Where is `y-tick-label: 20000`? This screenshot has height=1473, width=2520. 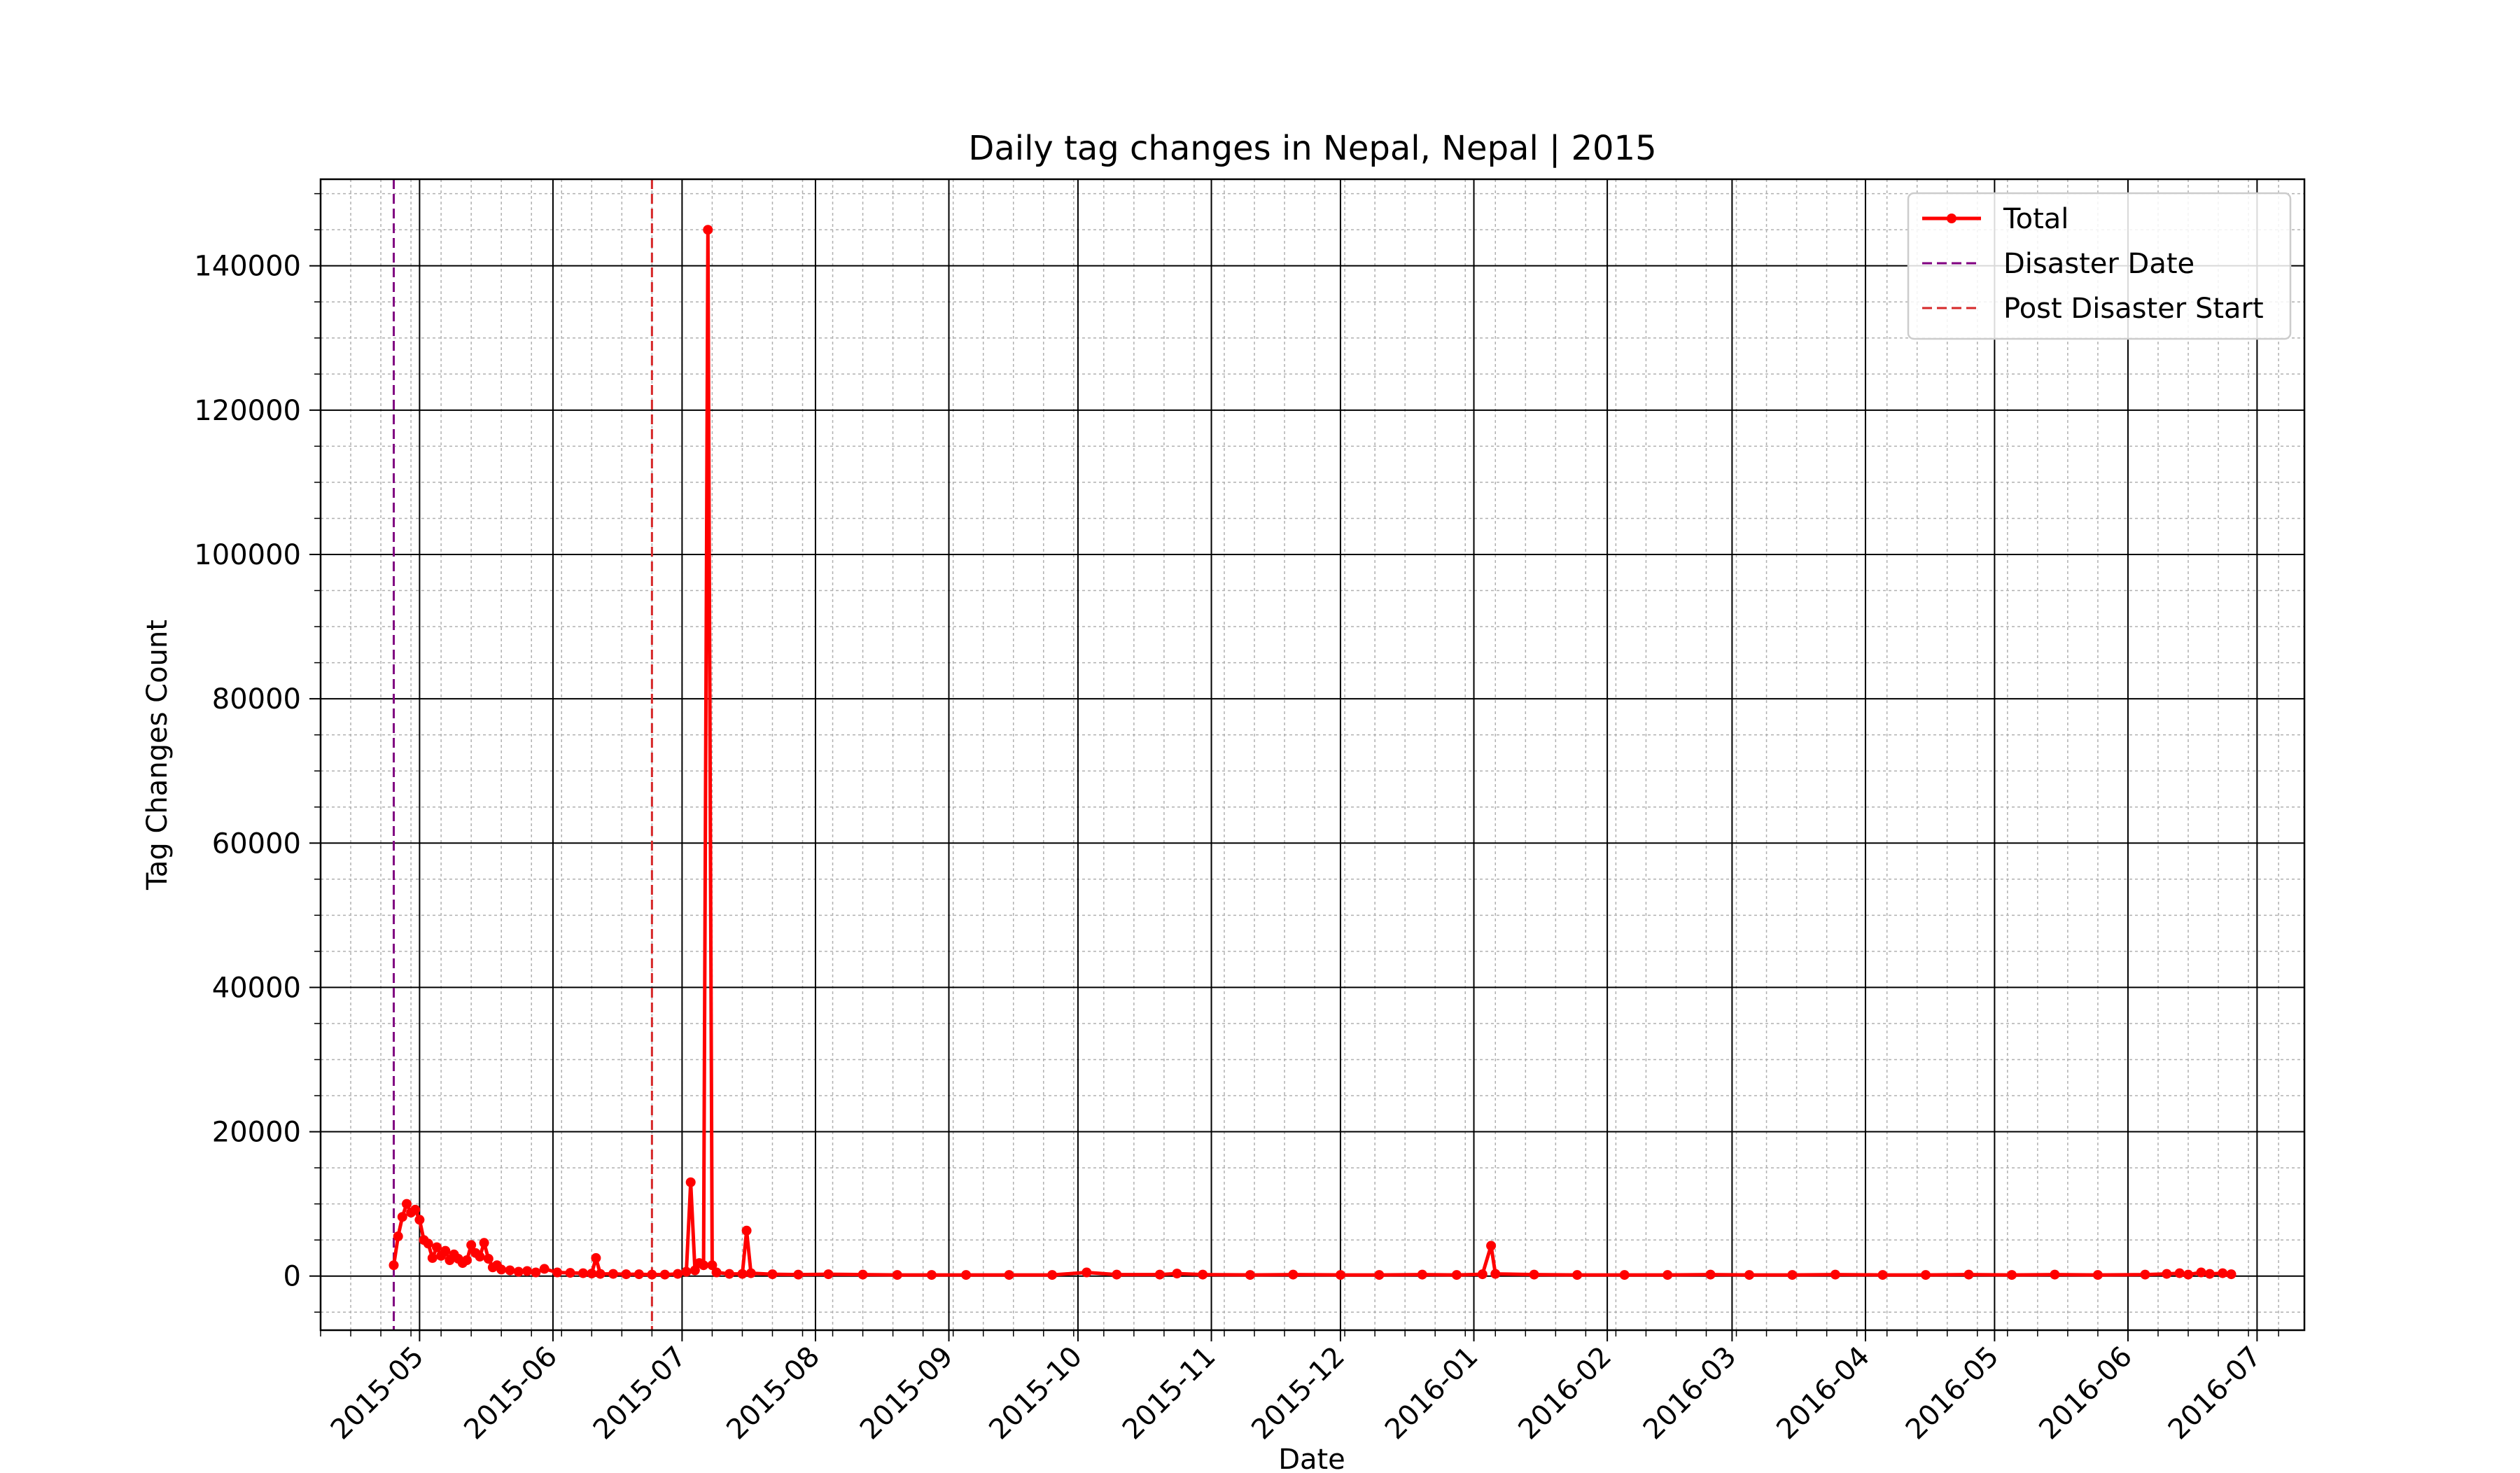
y-tick-label: 20000 is located at coordinates (256, 1133).